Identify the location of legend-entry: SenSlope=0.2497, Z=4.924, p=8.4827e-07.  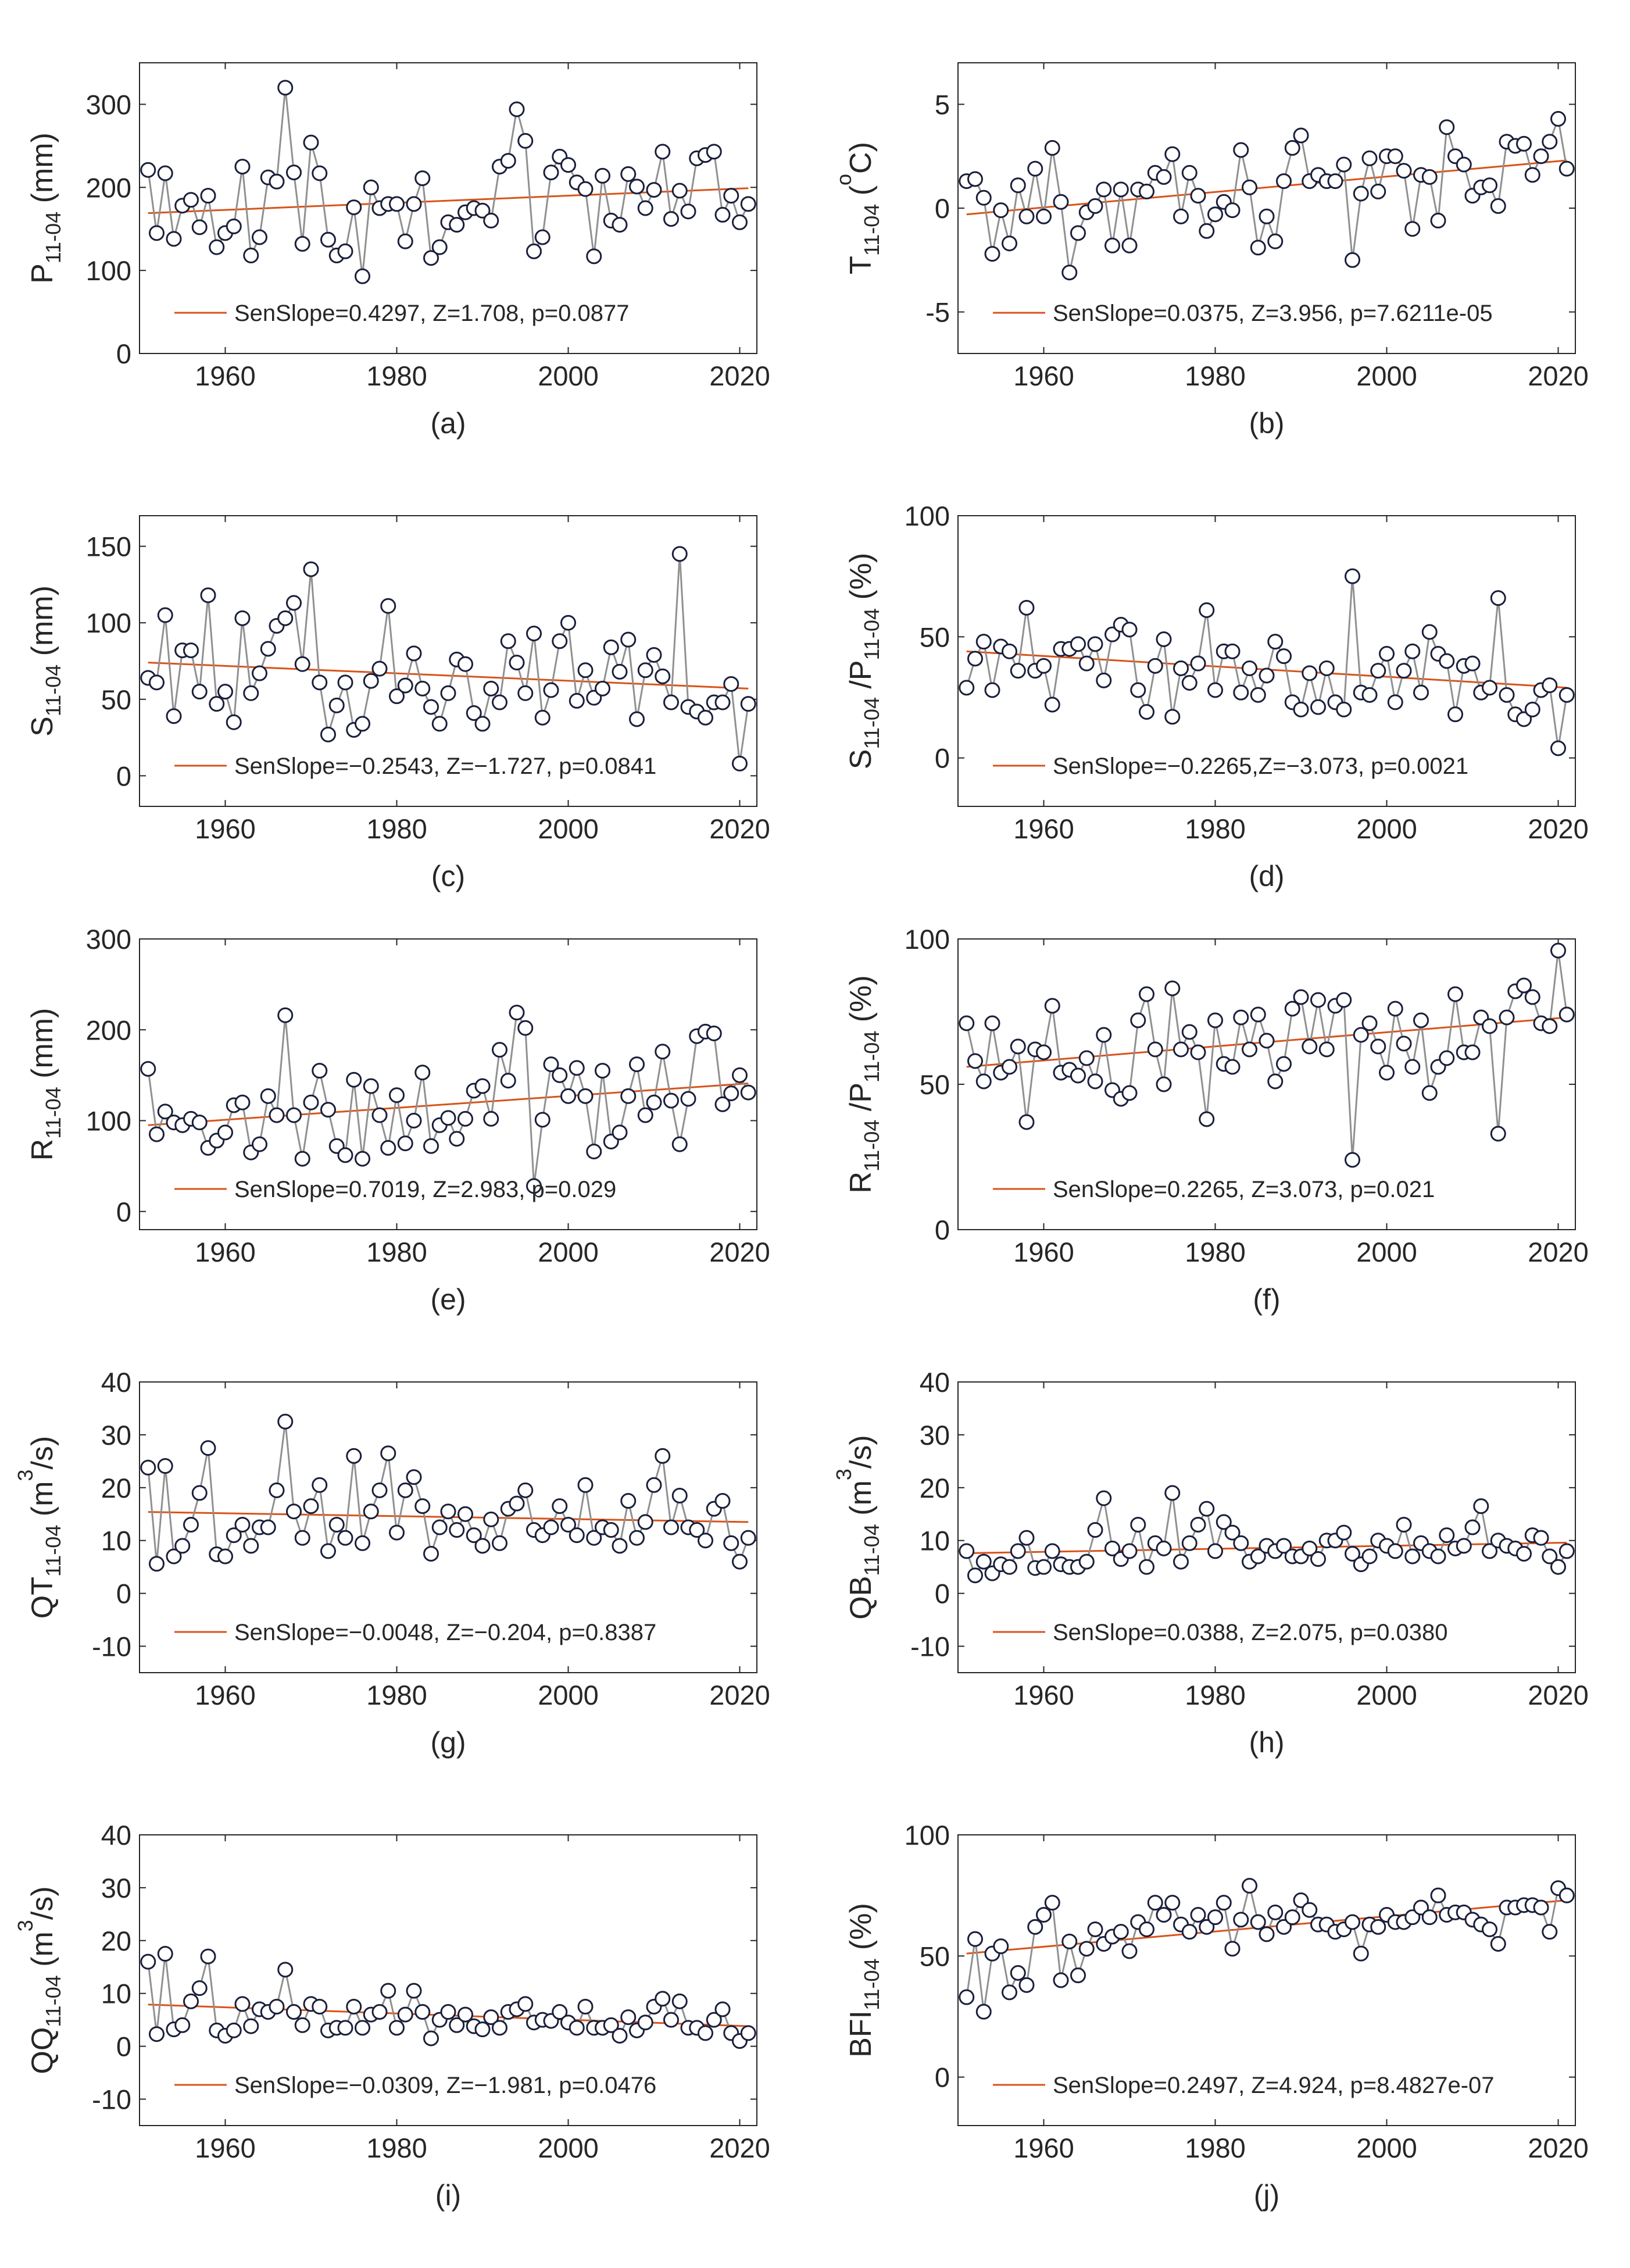
(1274, 2085).